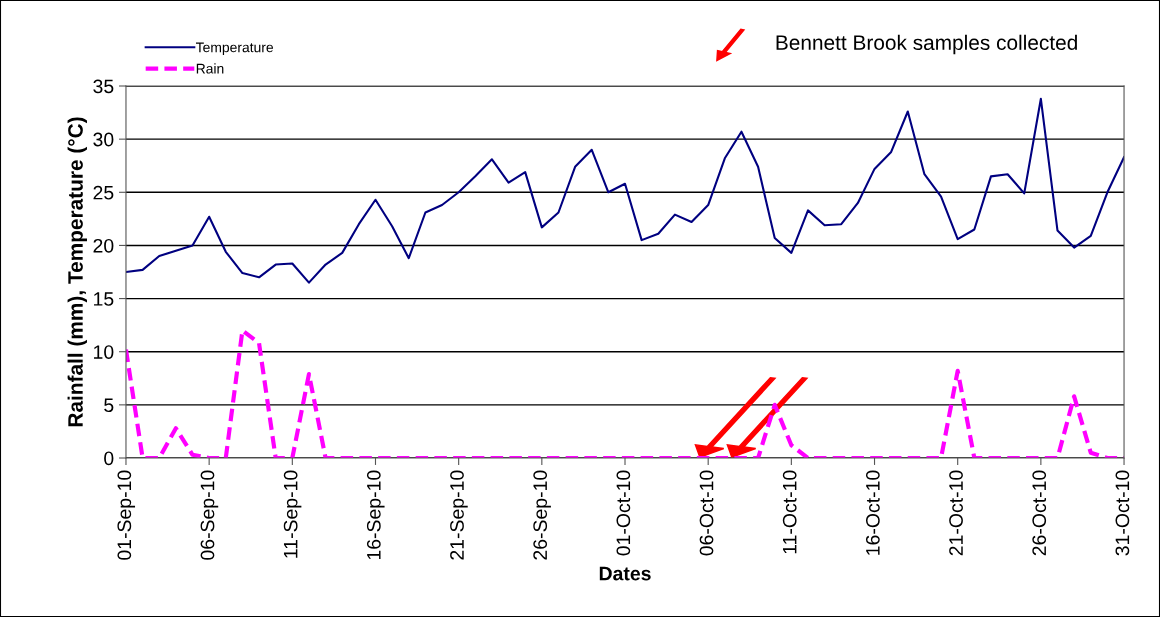 The height and width of the screenshot is (617, 1160). Describe the element at coordinates (872, 512) in the screenshot. I see `x-tick-label: 16-Oct-10` at that location.